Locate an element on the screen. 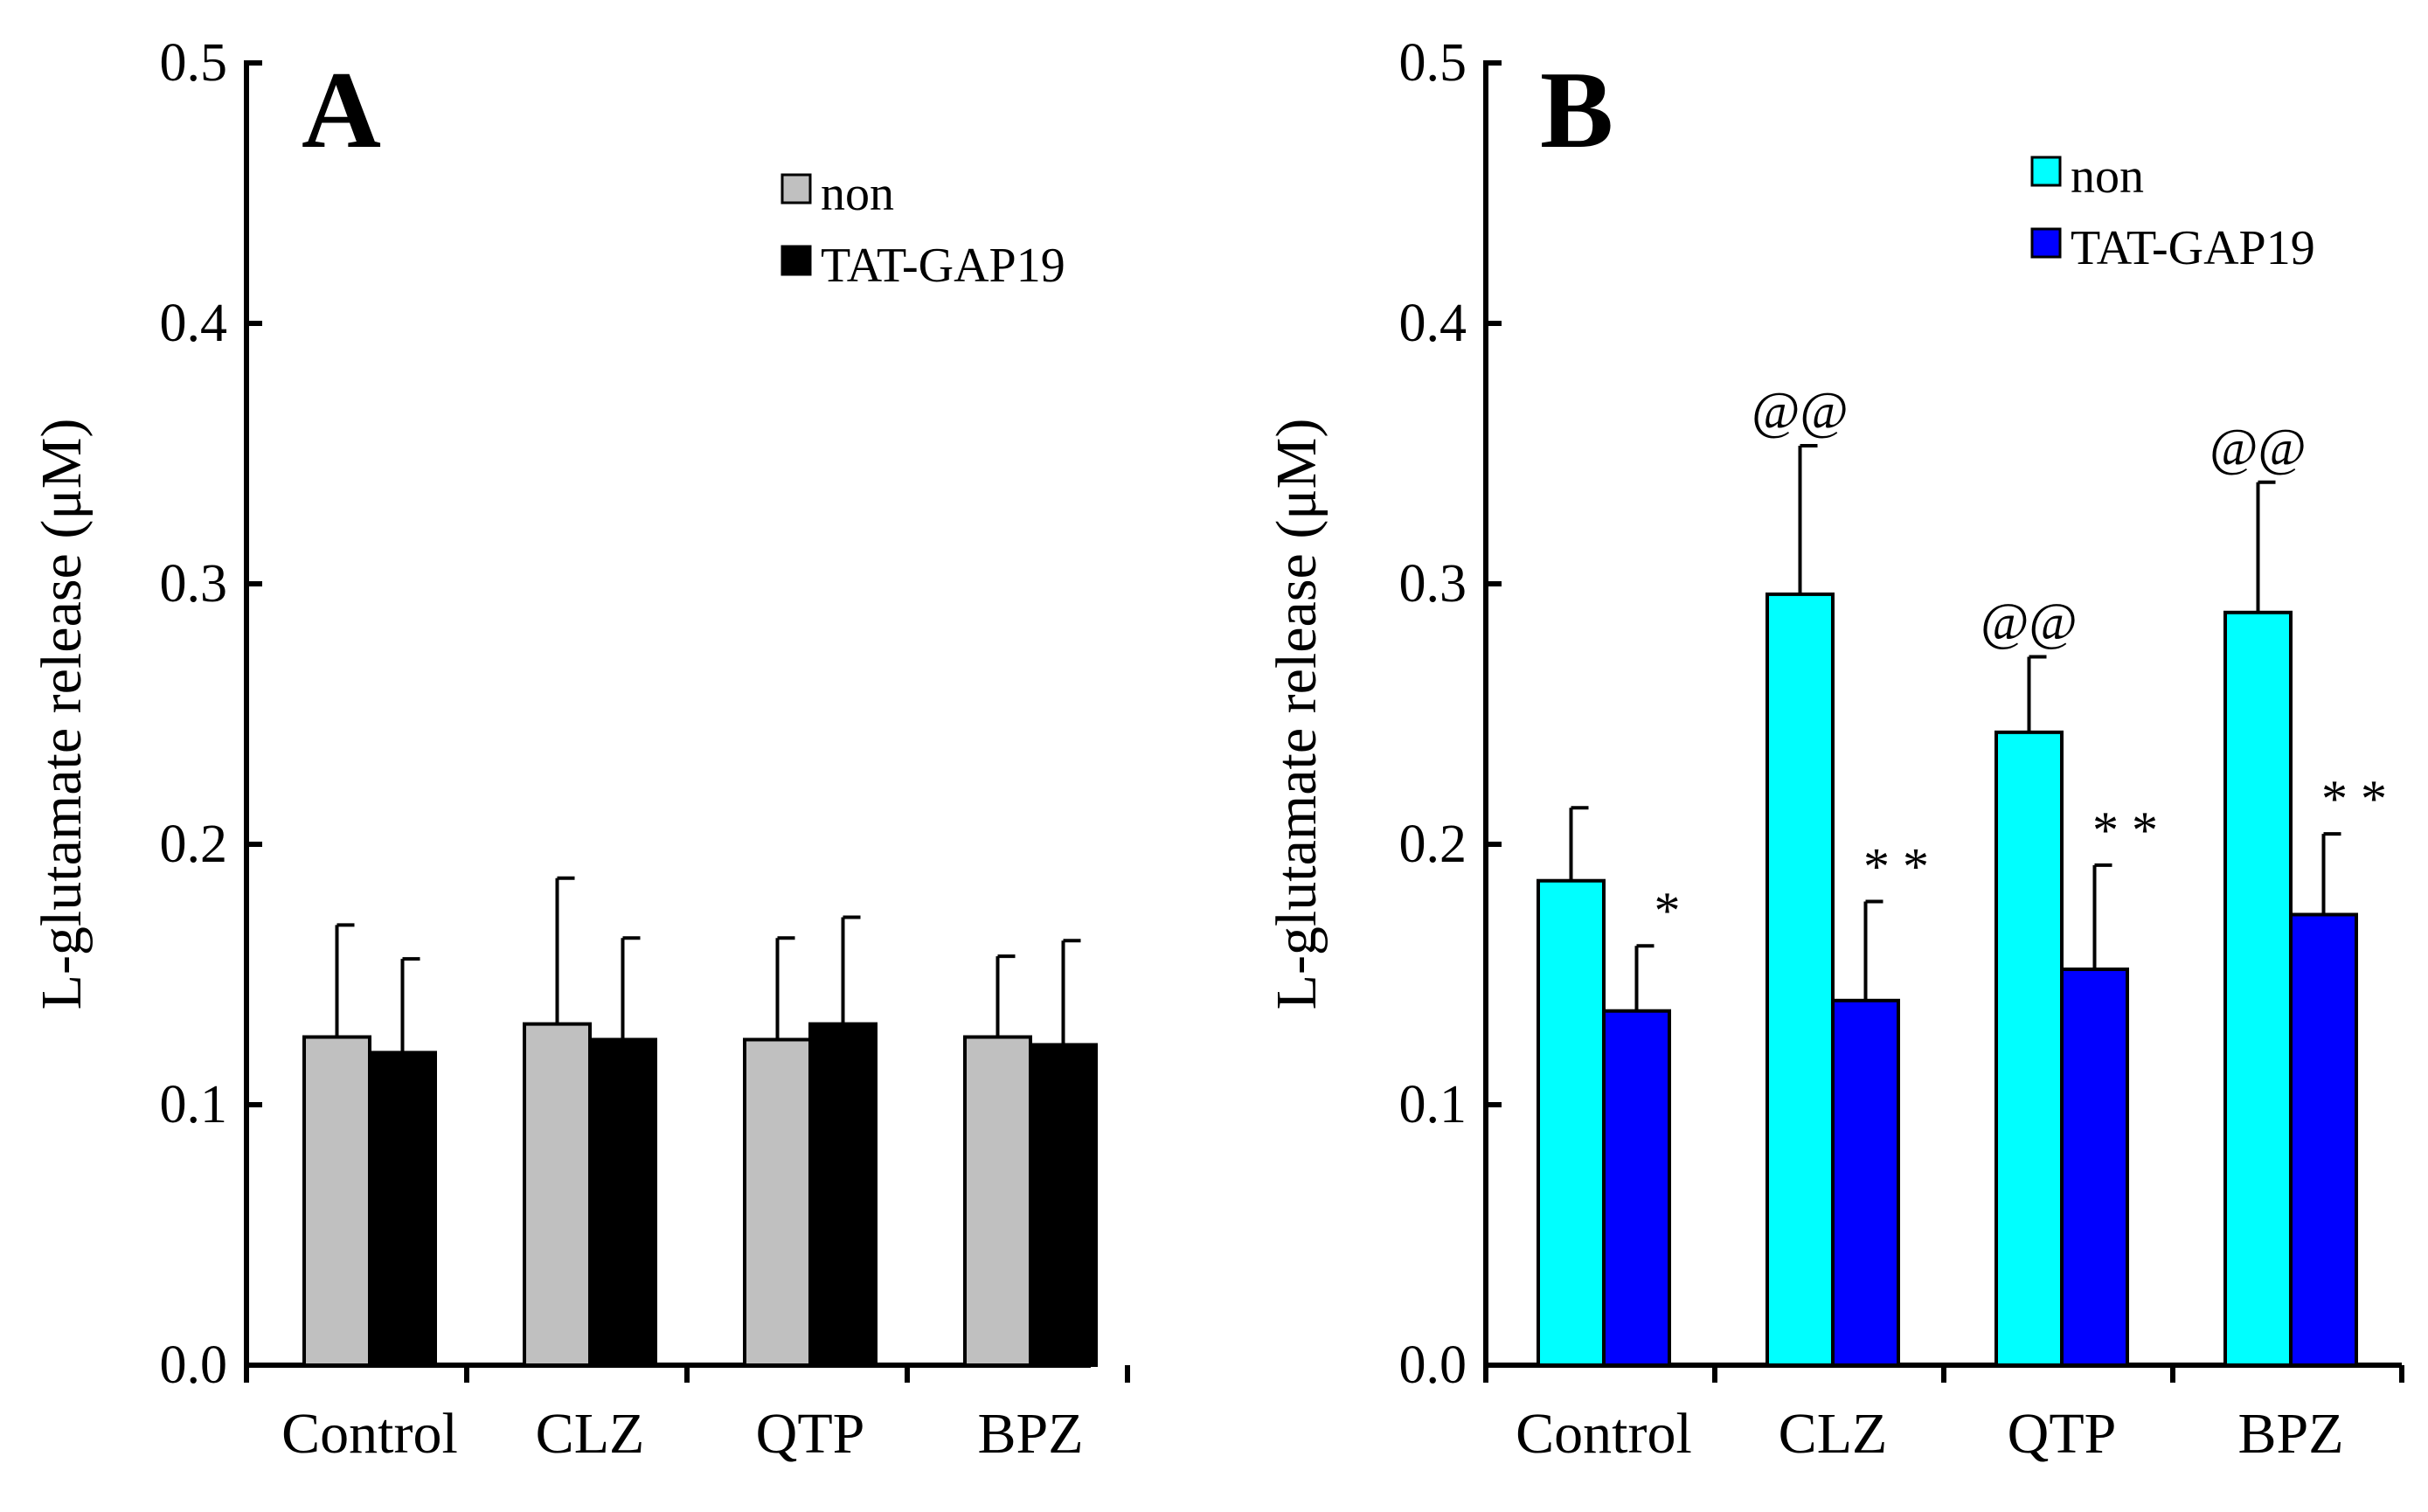 The image size is (2428, 1512). significance-annotation: * is located at coordinates (1668, 911).